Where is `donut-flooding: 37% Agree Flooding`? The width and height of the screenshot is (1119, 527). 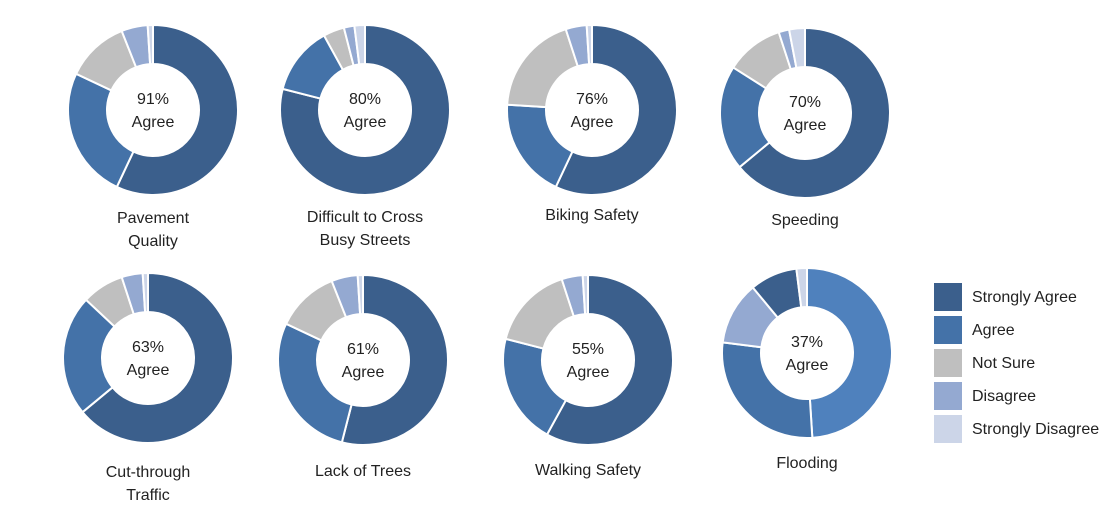 donut-flooding: 37% Agree Flooding is located at coordinates (807, 369).